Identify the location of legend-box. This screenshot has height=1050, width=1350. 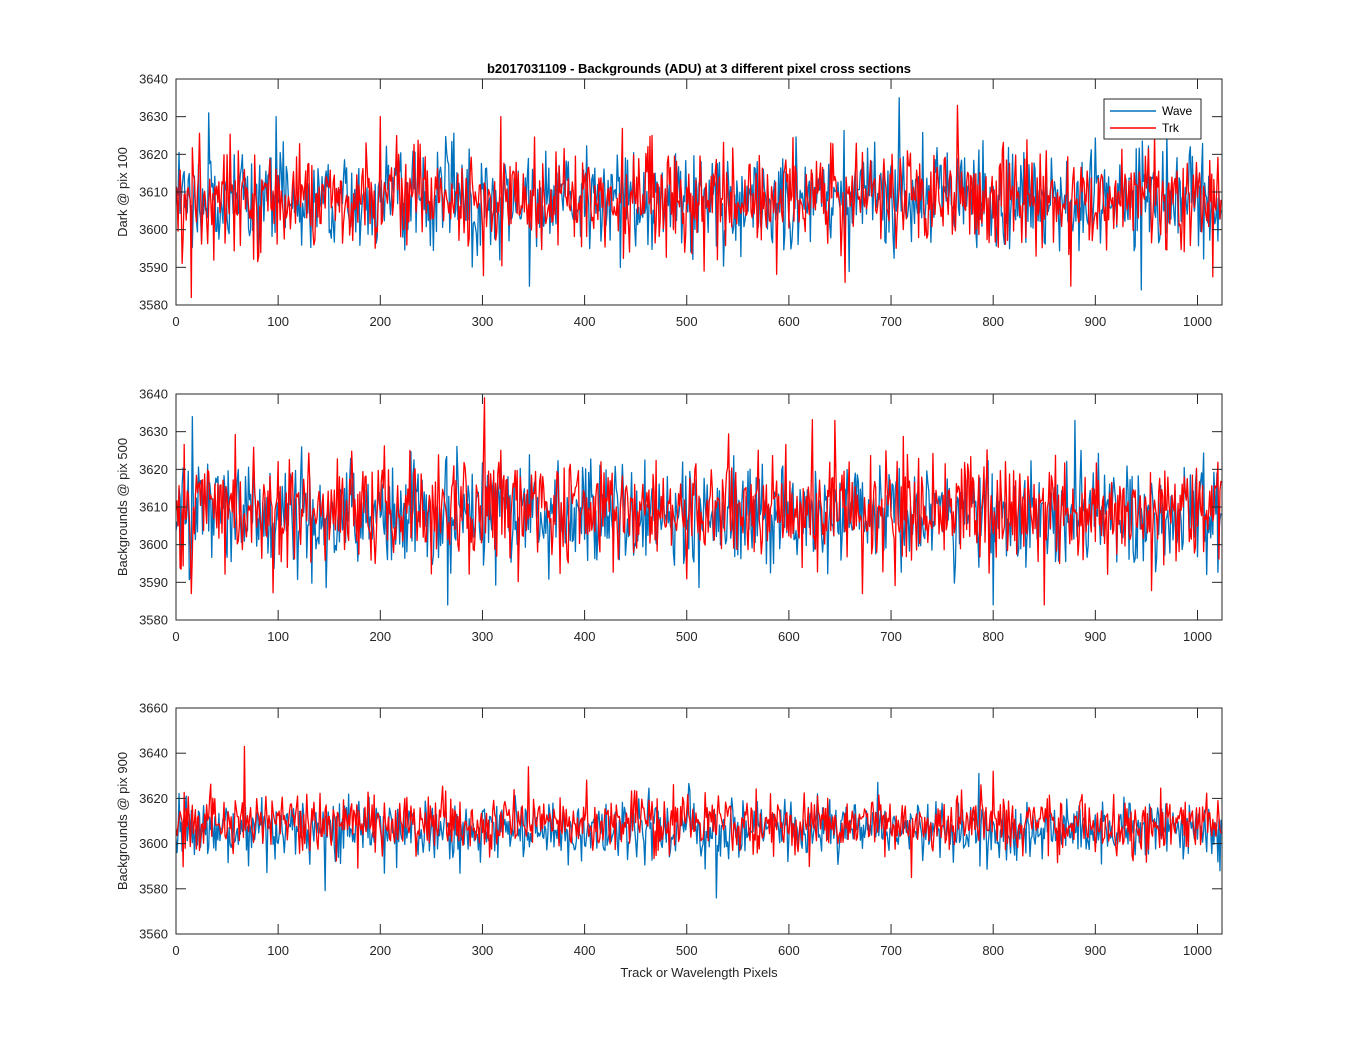
(1152, 119).